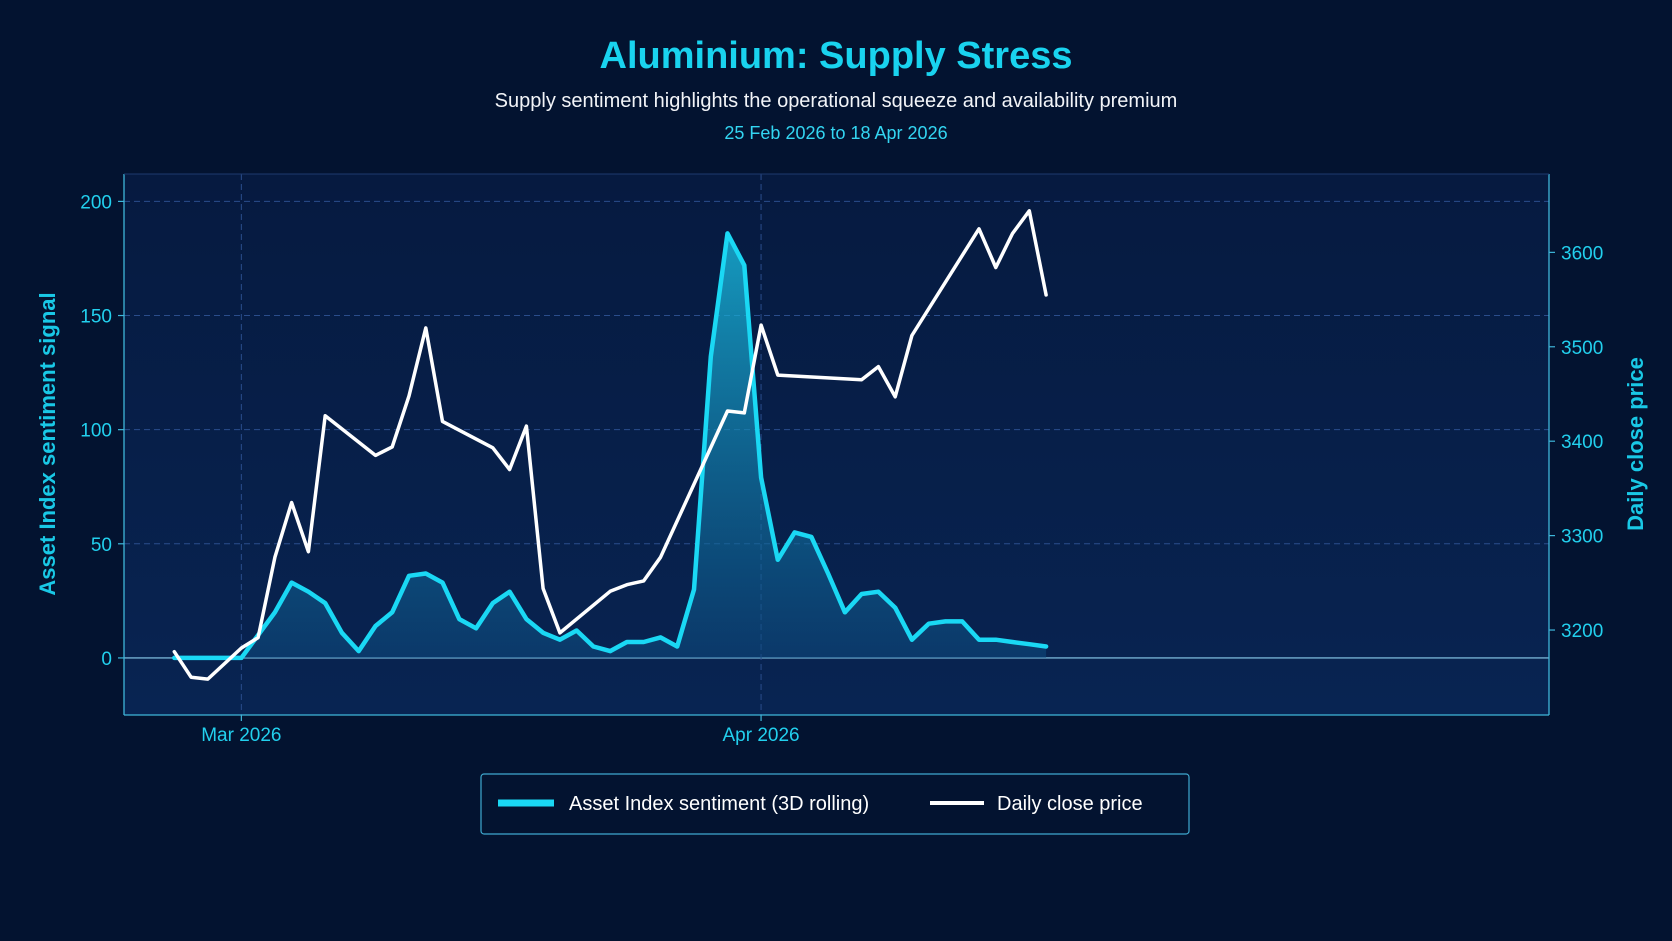 Image resolution: width=1672 pixels, height=941 pixels. I want to click on chart-title: Aluminium: Supply Stress, so click(836, 56).